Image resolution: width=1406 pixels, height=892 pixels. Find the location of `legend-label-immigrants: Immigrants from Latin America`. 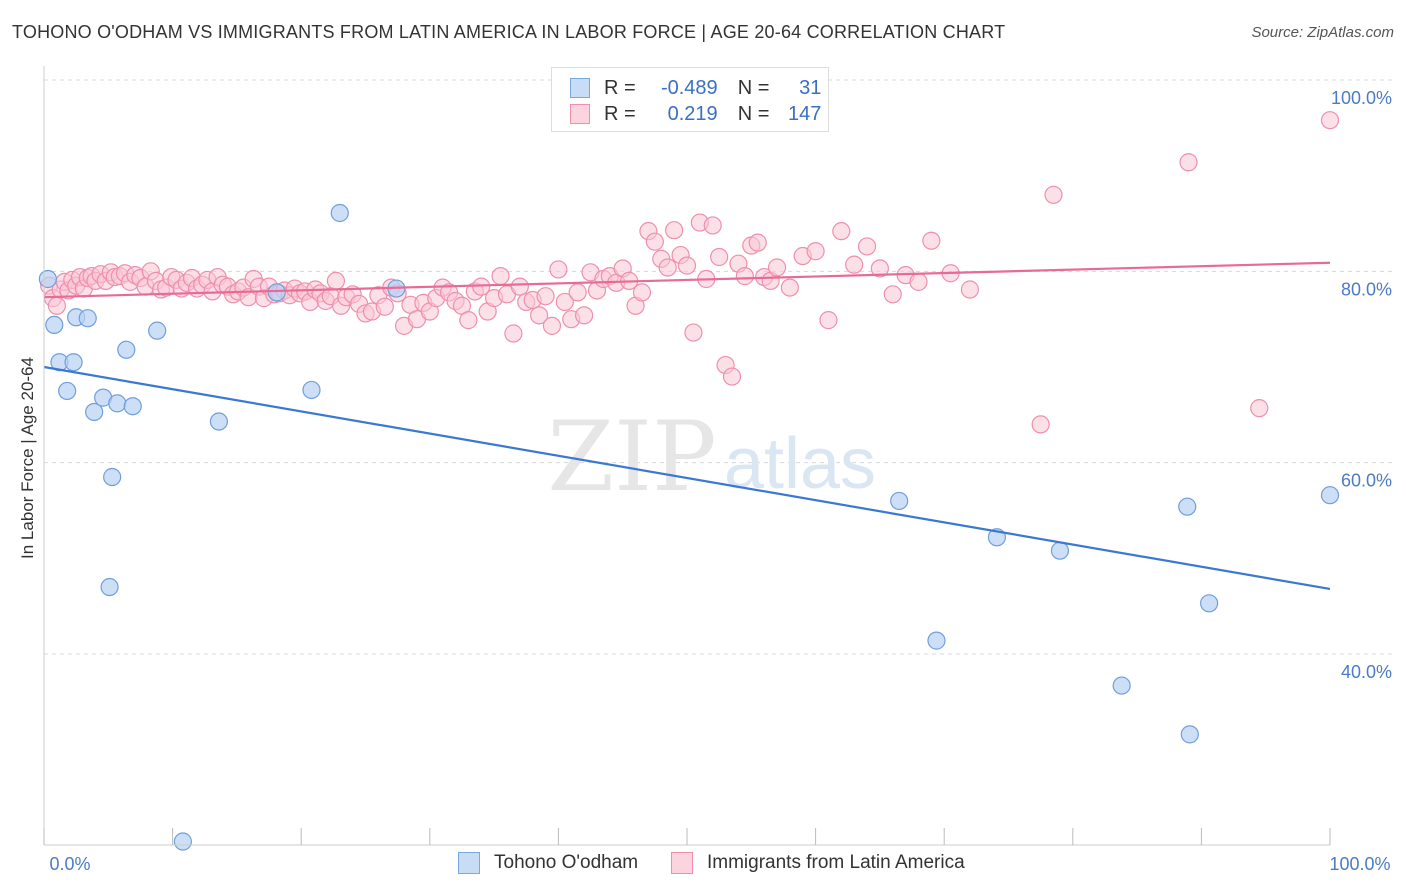

legend-label-immigrants: Immigrants from Latin America is located at coordinates (836, 862).